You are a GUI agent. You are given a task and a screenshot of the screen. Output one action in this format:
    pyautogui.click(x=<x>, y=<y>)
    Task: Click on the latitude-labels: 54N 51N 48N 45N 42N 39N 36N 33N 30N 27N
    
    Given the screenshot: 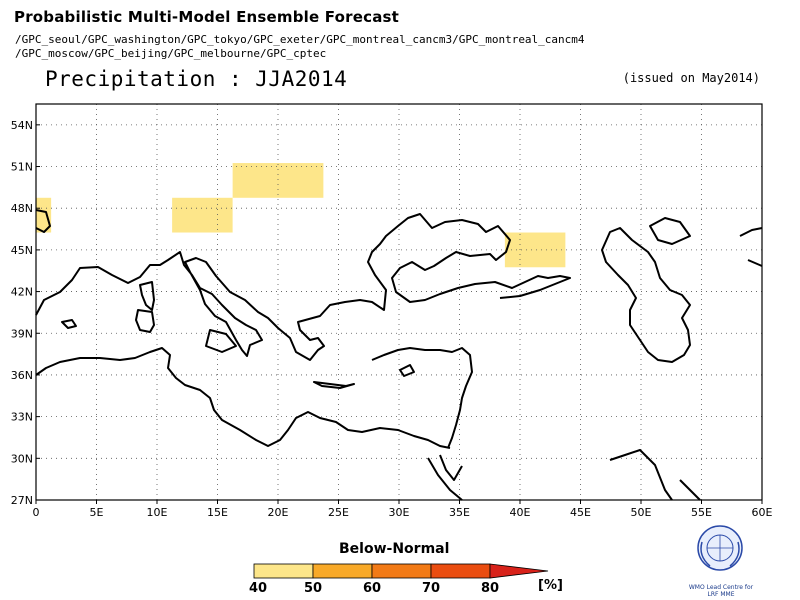 What is the action you would take?
    pyautogui.click(x=22, y=313)
    